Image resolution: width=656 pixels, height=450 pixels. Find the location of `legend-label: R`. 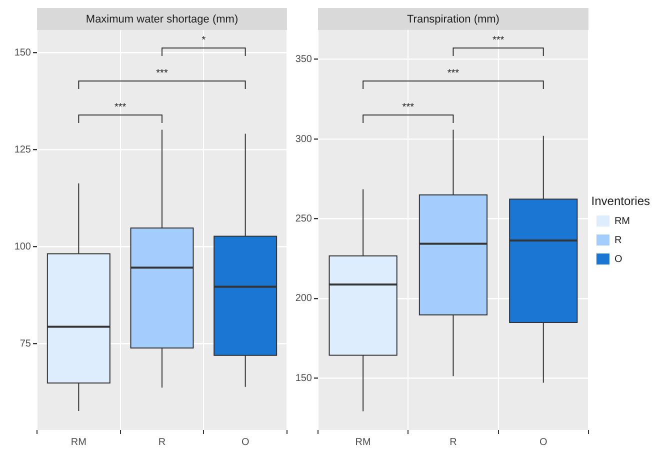

legend-label: R is located at coordinates (618, 240).